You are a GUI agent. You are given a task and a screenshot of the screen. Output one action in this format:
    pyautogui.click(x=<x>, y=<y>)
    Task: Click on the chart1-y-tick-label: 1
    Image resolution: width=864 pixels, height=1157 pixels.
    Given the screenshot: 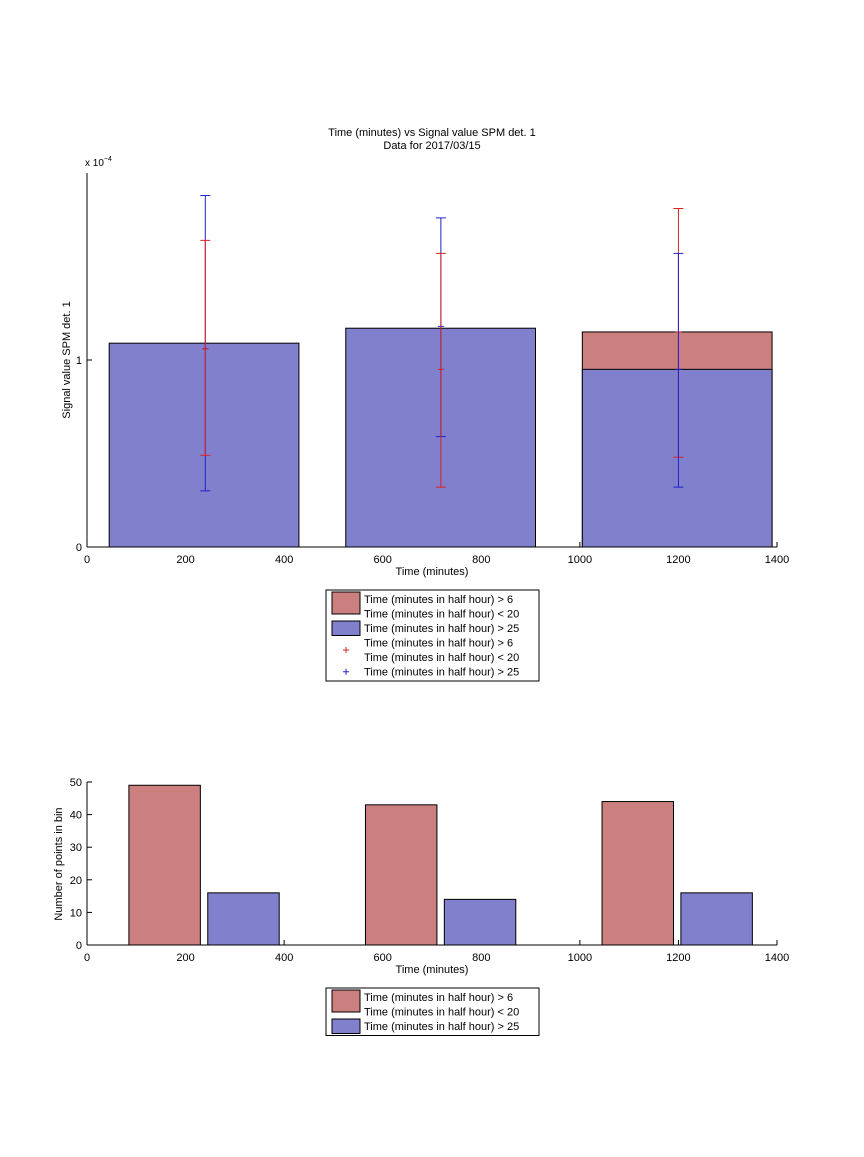 What is the action you would take?
    pyautogui.click(x=79, y=361)
    